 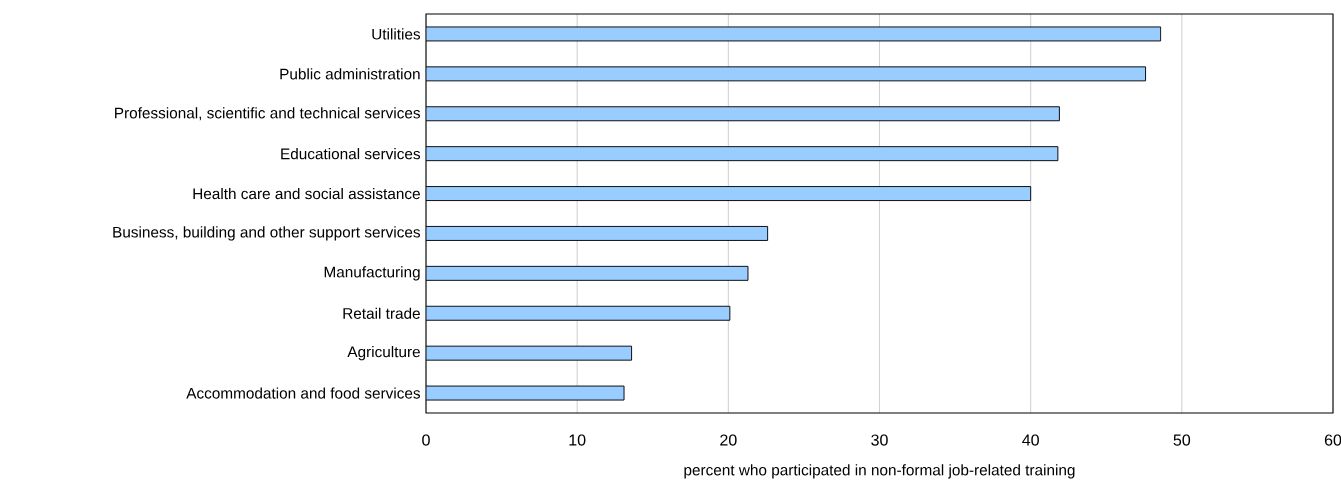 What do you see at coordinates (426, 440) in the screenshot?
I see `x-tick-label: 0` at bounding box center [426, 440].